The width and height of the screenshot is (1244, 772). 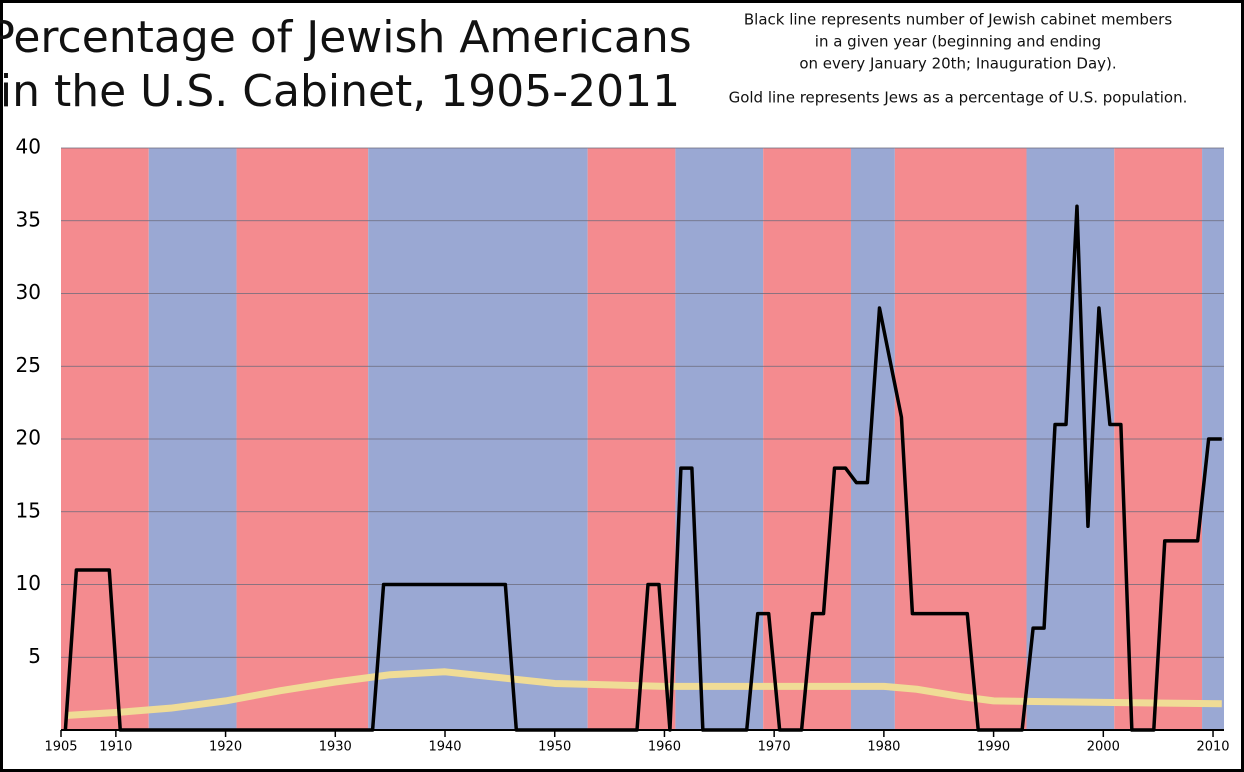 What do you see at coordinates (774, 747) in the screenshot?
I see `x-tick-label: 1970` at bounding box center [774, 747].